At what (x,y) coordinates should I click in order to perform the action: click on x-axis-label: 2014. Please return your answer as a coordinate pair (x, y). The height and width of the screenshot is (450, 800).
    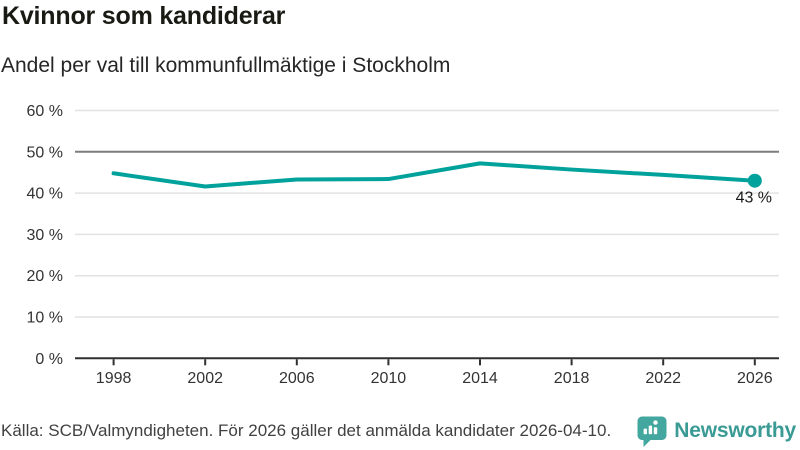
    Looking at the image, I should click on (480, 378).